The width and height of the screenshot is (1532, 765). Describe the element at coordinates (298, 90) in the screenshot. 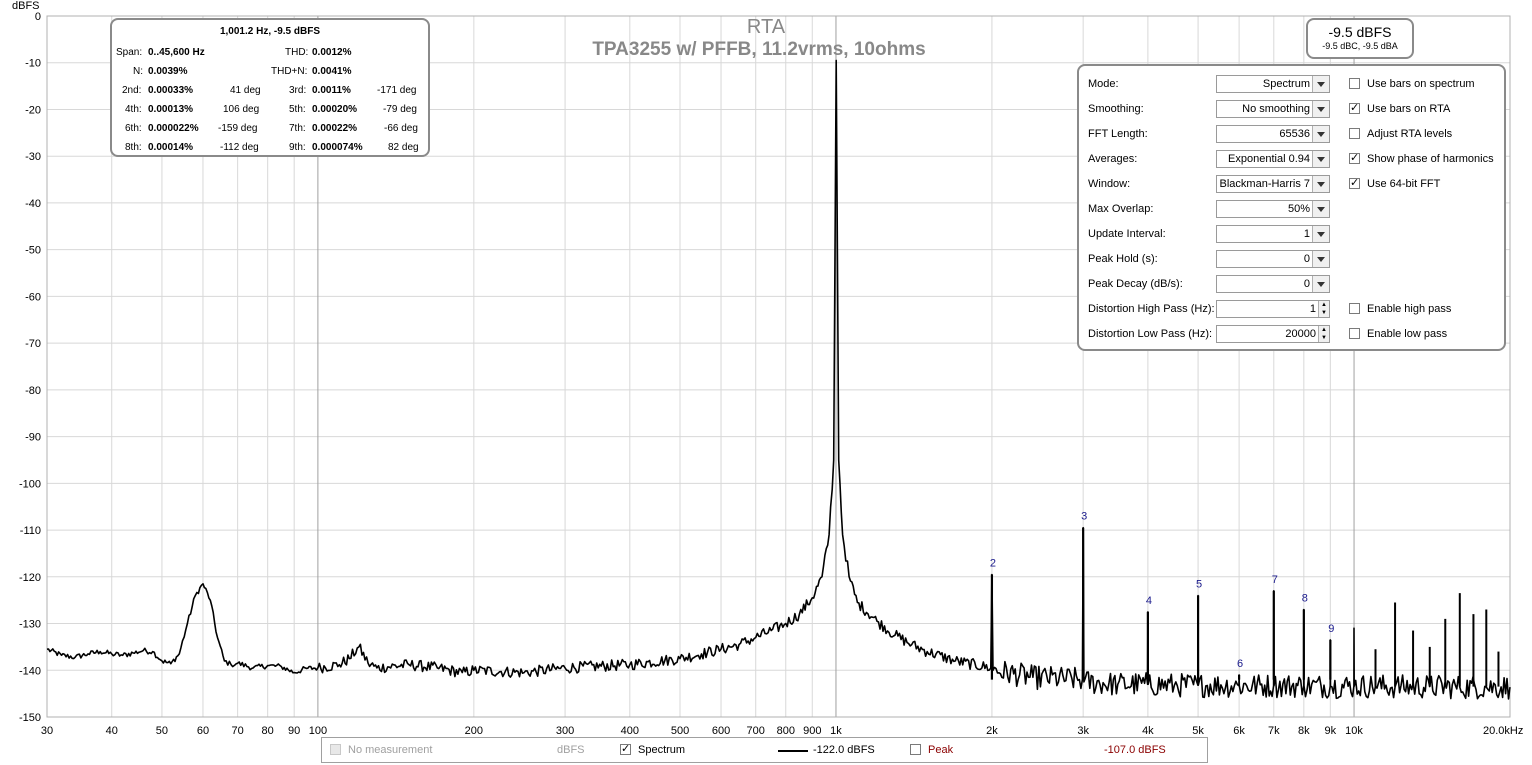

I see `h3-label: 3rd:` at that location.